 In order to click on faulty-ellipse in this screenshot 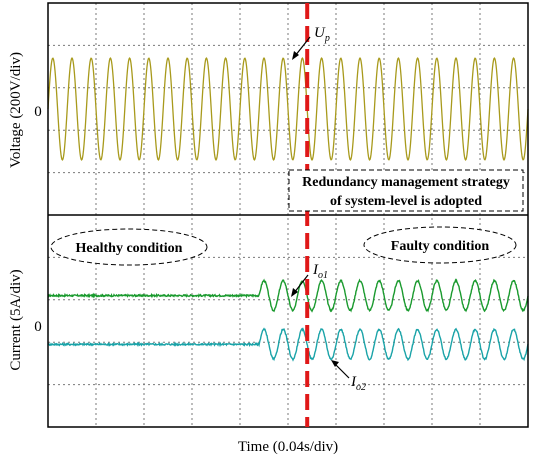, I will do `click(440, 245)`.